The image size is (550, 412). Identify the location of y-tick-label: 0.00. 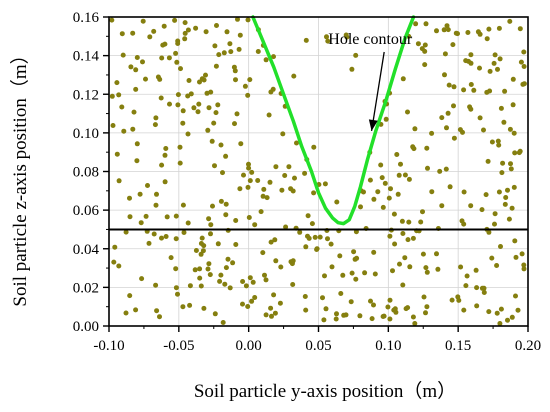
(86, 327).